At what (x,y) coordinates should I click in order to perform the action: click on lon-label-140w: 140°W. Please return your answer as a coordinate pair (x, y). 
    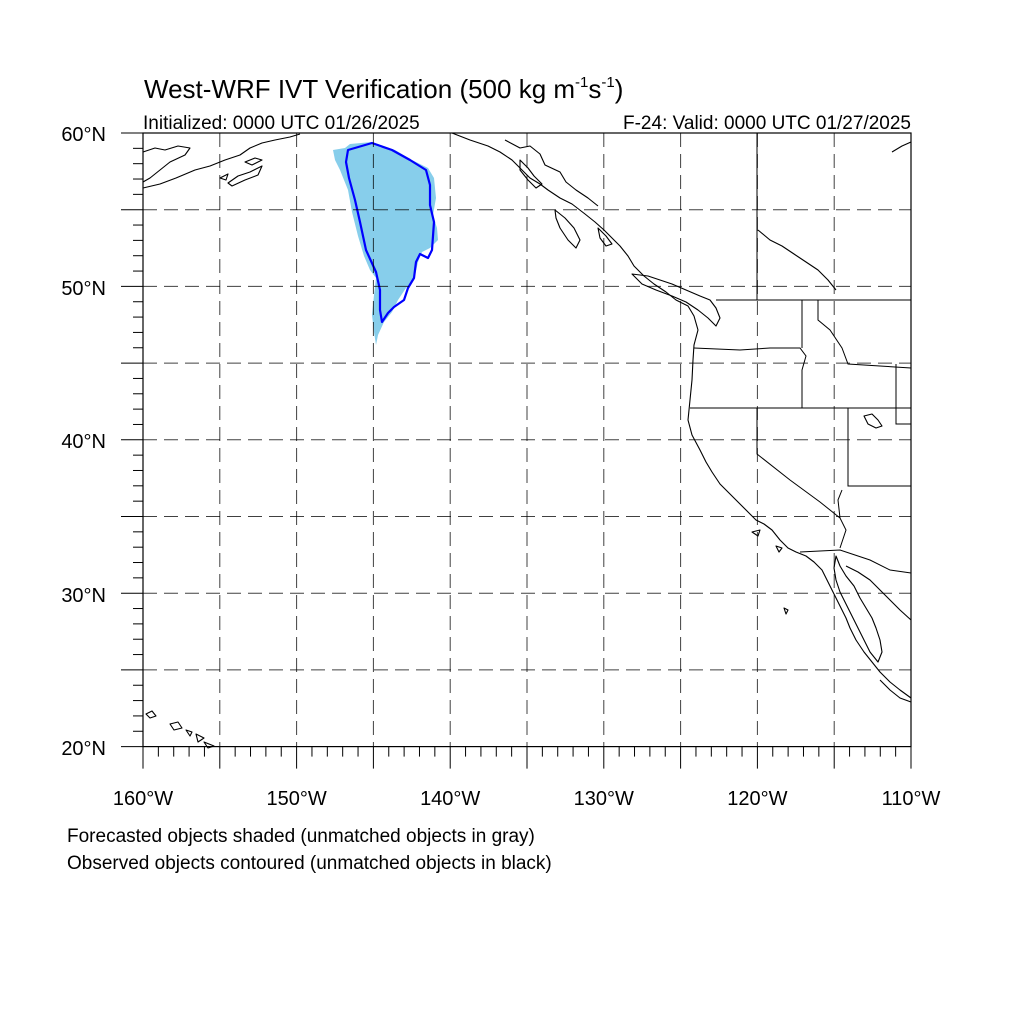
    Looking at the image, I should click on (450, 799).